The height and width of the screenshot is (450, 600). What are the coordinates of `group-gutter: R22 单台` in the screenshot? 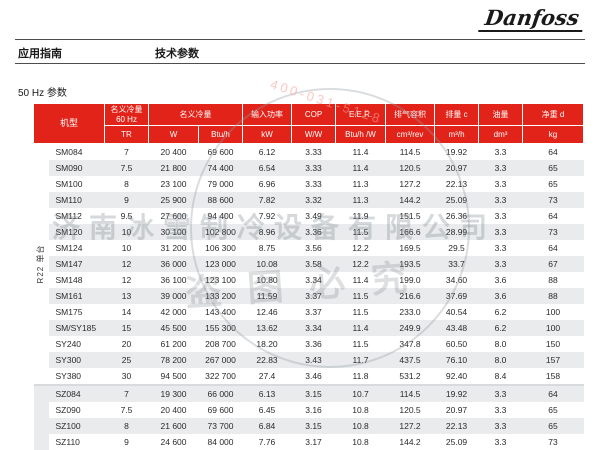 It's located at (41, 264).